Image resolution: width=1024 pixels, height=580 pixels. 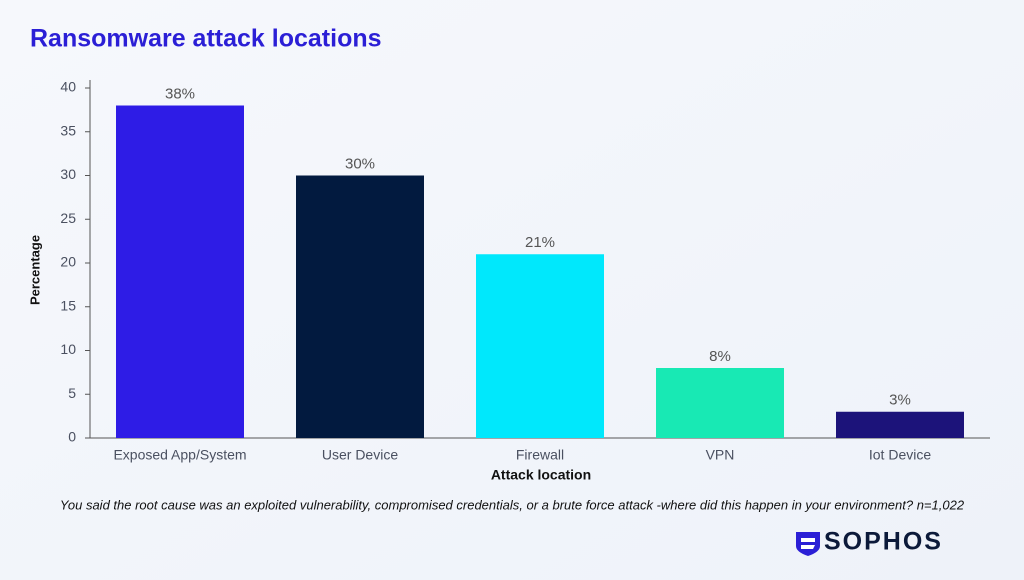 I want to click on y-tick-label: 15, so click(x=68, y=305).